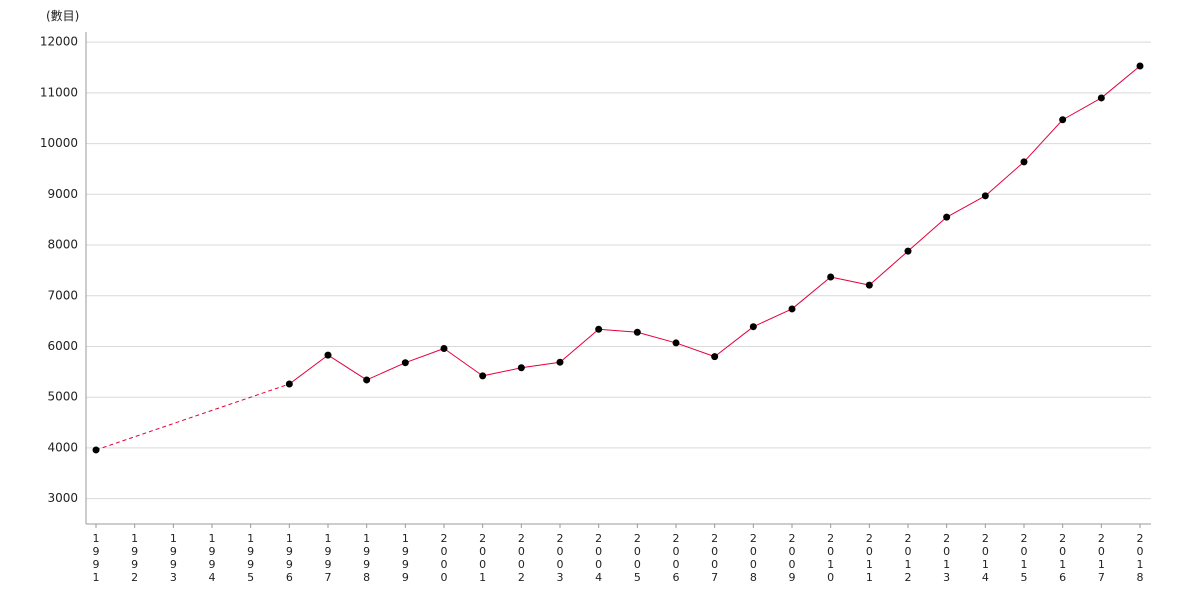 The height and width of the screenshot is (600, 1180). Describe the element at coordinates (192, 417) in the screenshot. I see `series-gap-segment` at that location.